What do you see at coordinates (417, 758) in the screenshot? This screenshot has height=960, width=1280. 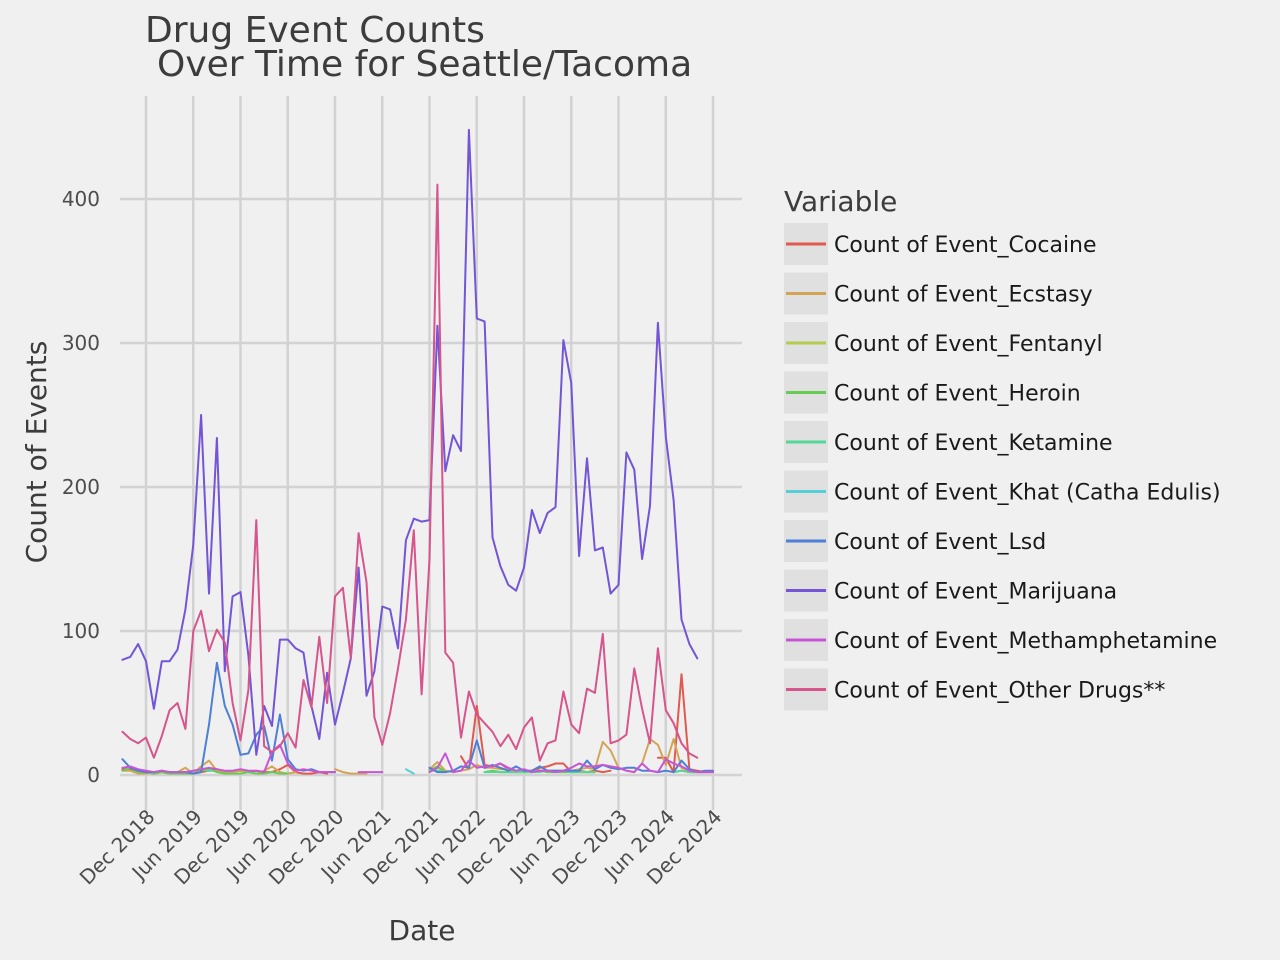 I see `series-line-count-of-event-methamphetamine` at bounding box center [417, 758].